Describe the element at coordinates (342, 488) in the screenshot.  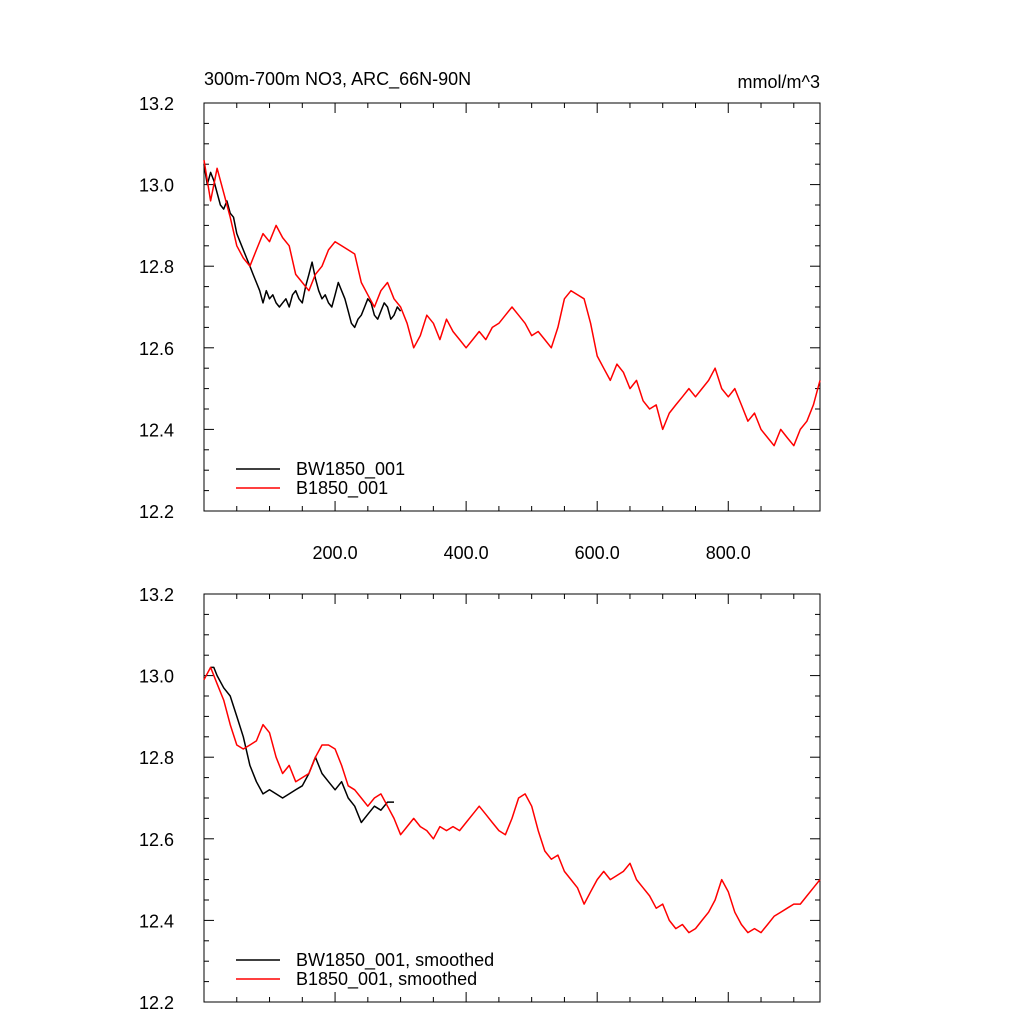
I see `legend-label: B1850_001` at that location.